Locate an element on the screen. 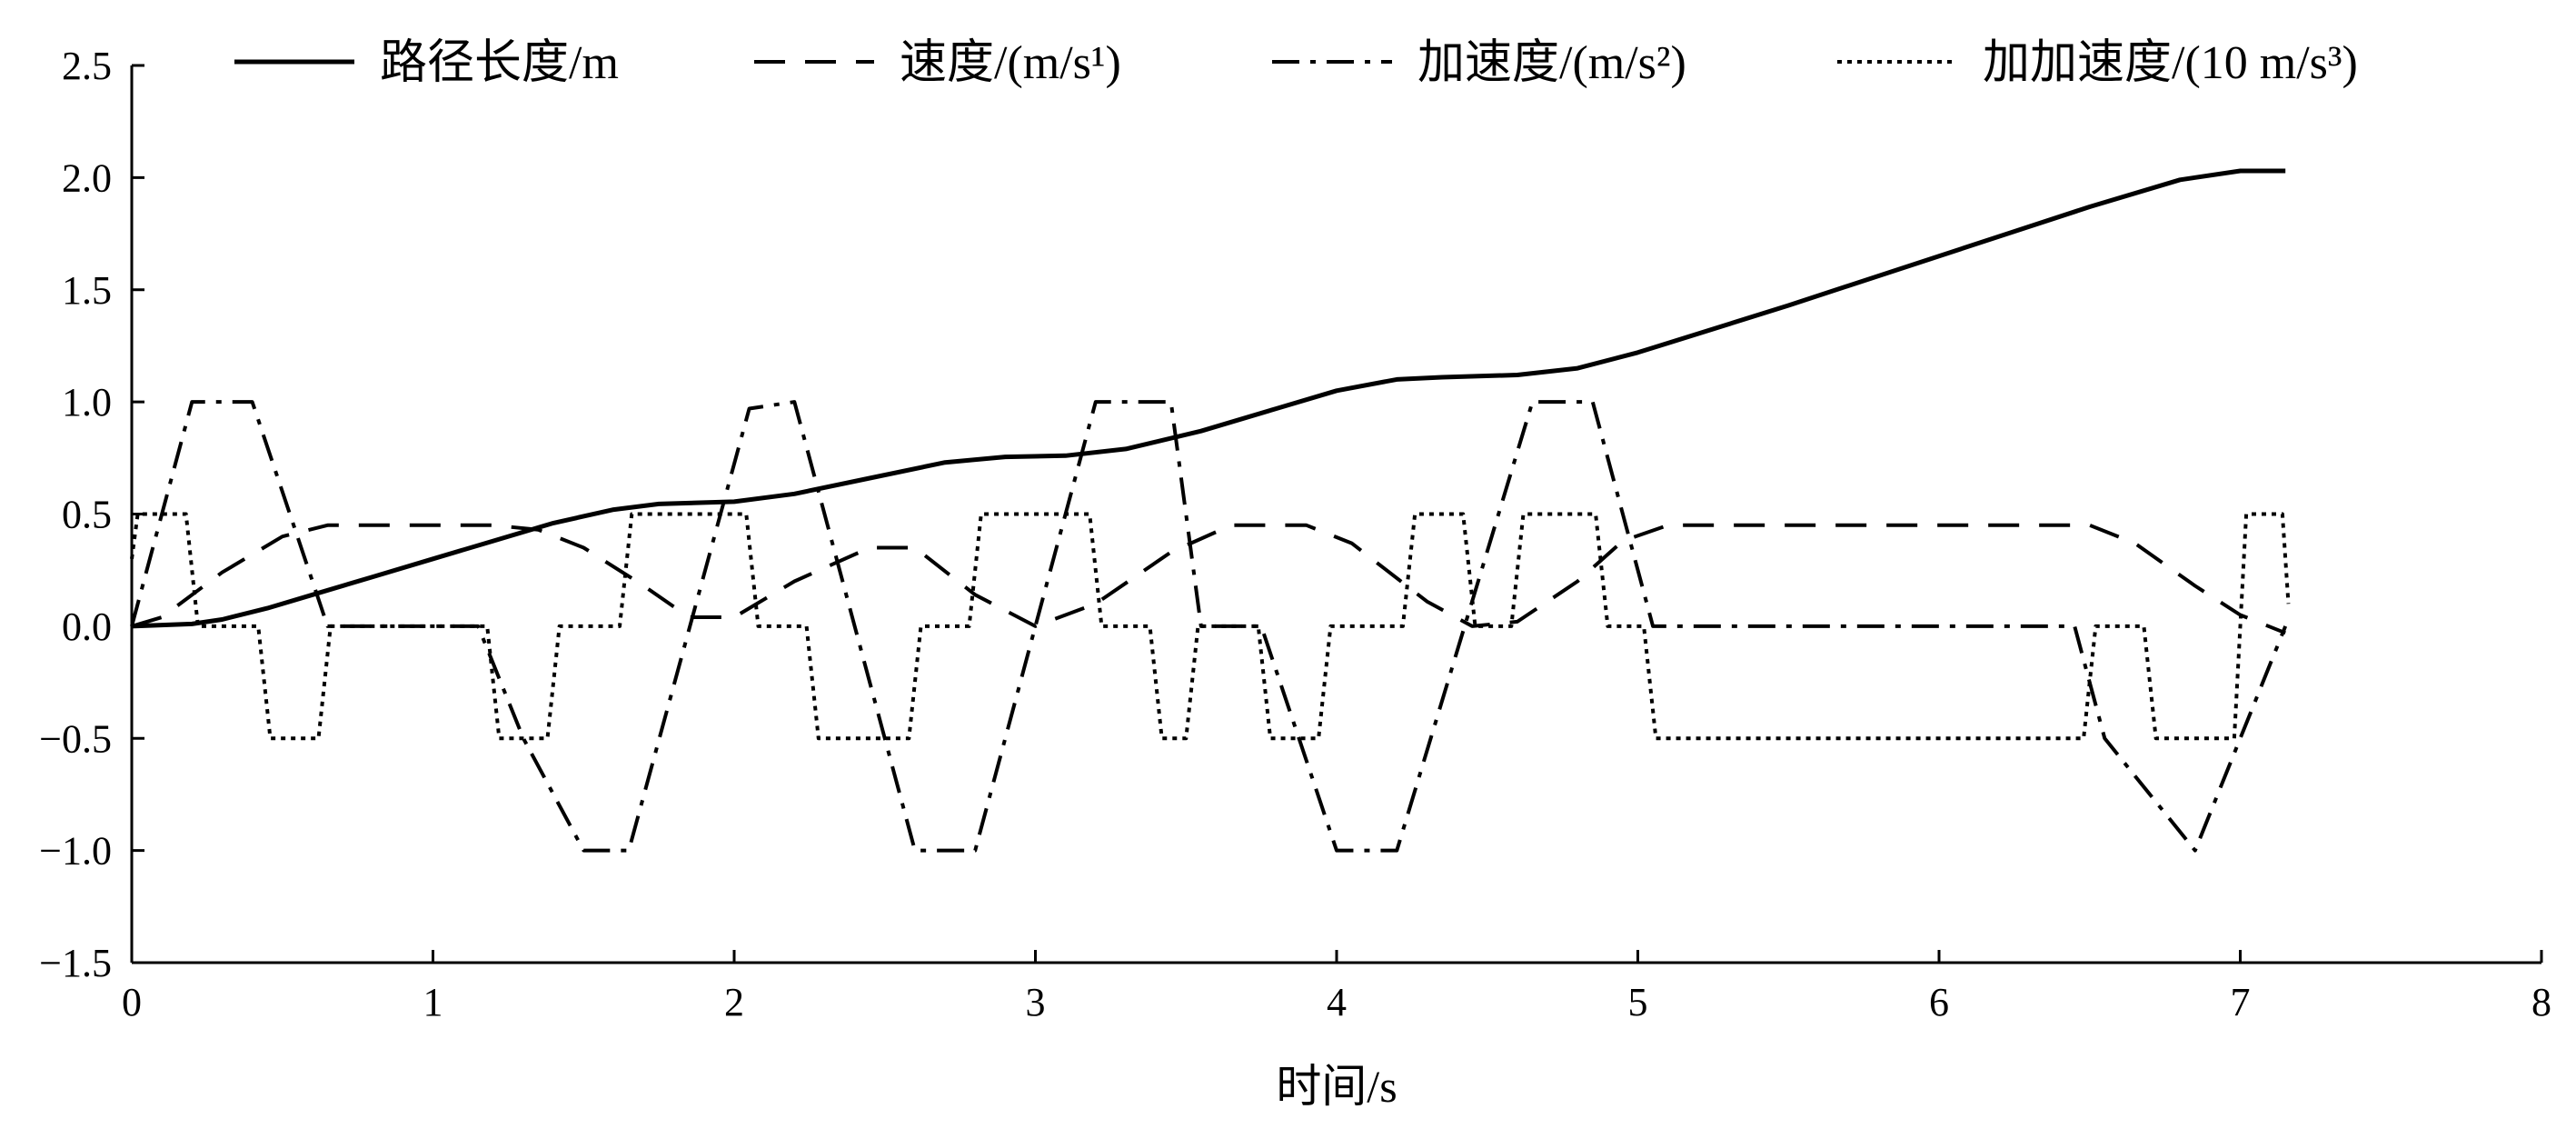  x-tick-label: 1 is located at coordinates (433, 1002).